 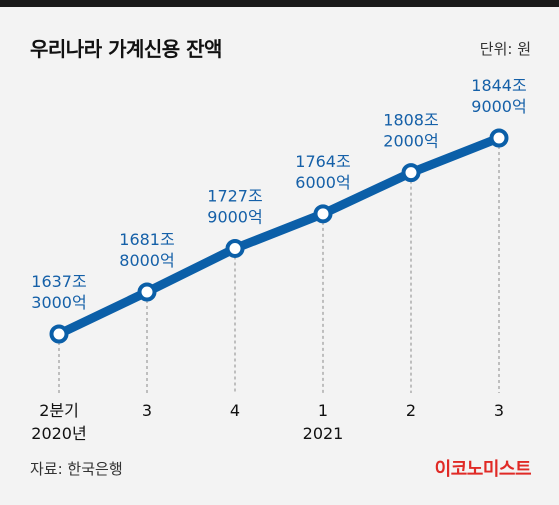 What do you see at coordinates (323, 433) in the screenshot?
I see `x-year-label: 2021` at bounding box center [323, 433].